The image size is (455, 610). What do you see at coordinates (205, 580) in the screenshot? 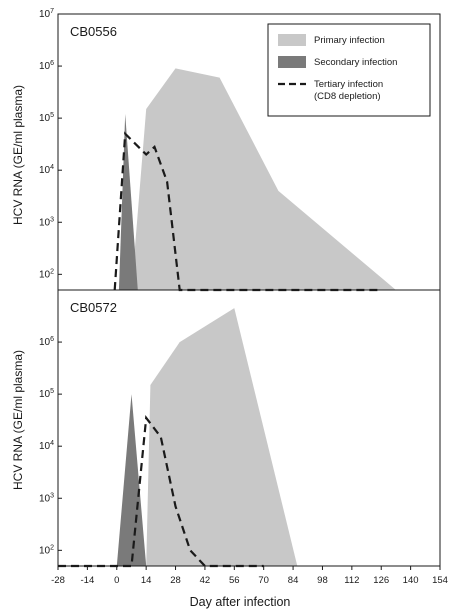
I see `x-tick-label: 42` at bounding box center [205, 580].